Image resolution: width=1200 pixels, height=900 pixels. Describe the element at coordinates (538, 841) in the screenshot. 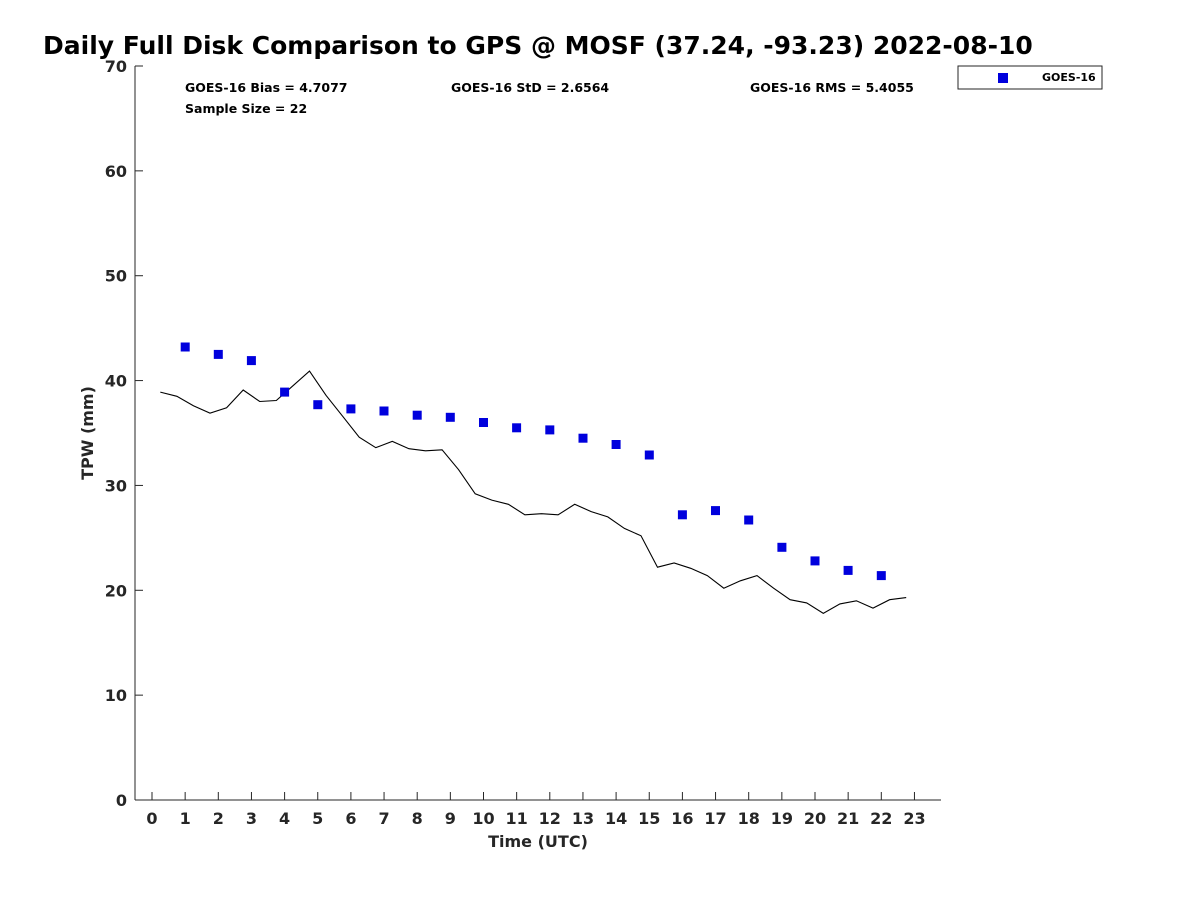

I see `x-axis-label: Time (UTC)` at that location.